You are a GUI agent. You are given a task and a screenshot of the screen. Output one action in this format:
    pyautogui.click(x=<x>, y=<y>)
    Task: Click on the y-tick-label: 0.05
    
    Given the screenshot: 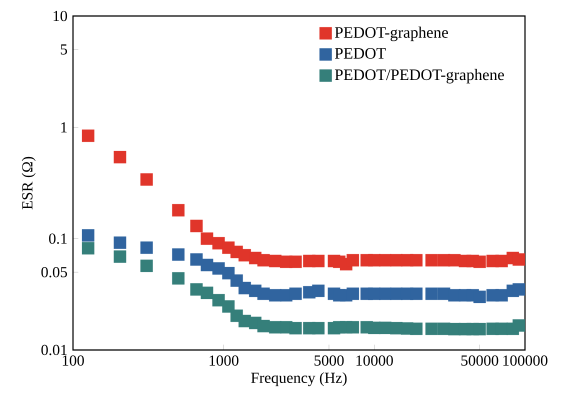 What is the action you would take?
    pyautogui.click(x=54, y=272)
    